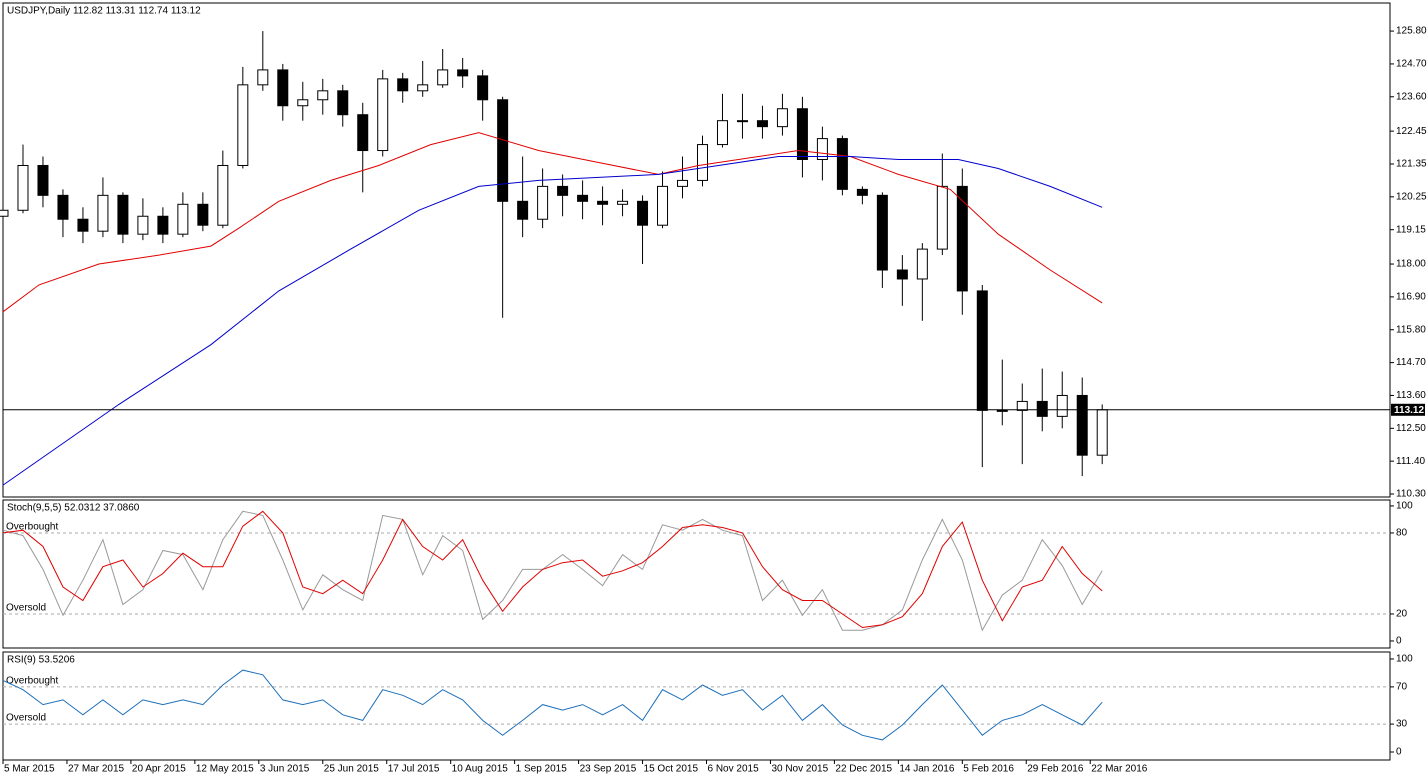 The image size is (1428, 780). What do you see at coordinates (608, 769) in the screenshot?
I see `x-tick-label: 23 Sep 2015` at bounding box center [608, 769].